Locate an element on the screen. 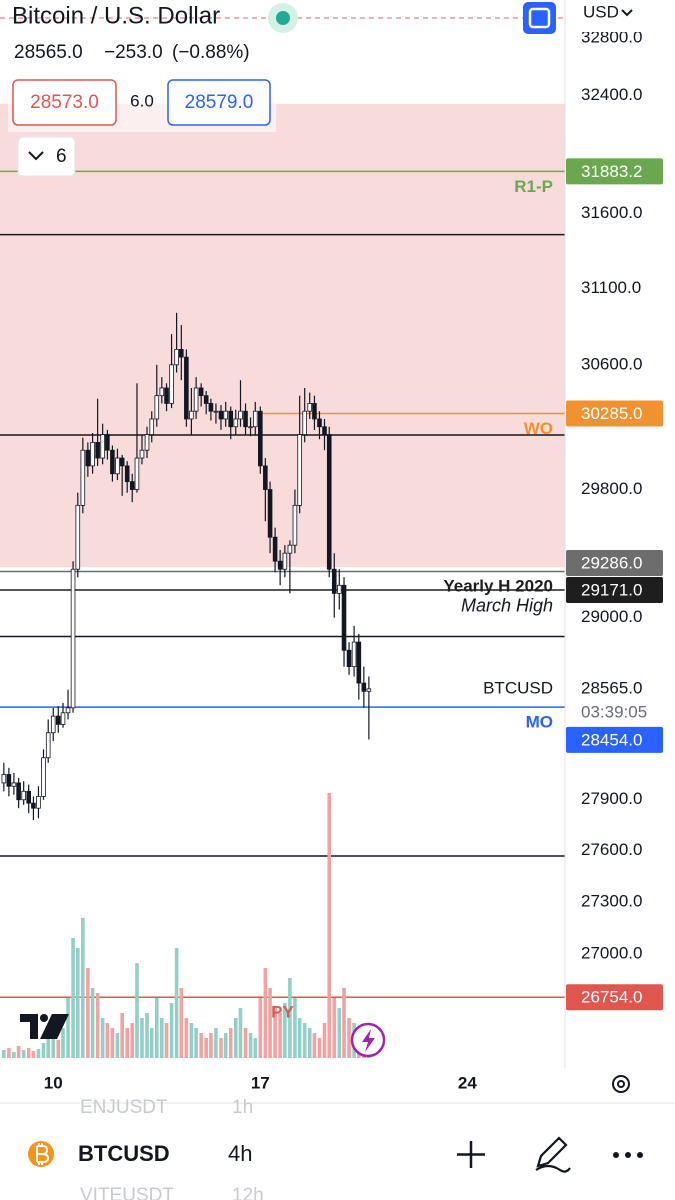 Image resolution: width=675 pixels, height=1200 pixels. ghost-interval: 1h is located at coordinates (242, 1107).